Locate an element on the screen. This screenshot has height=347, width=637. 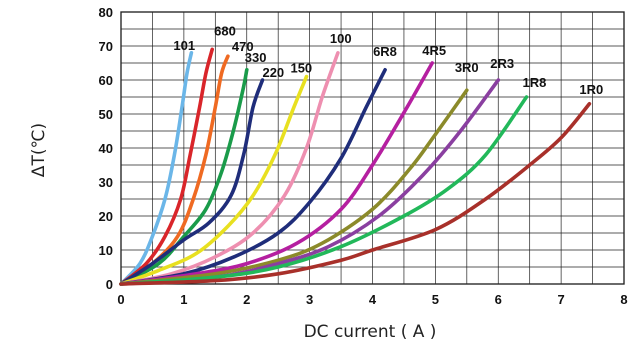
y-tick-label: 10 is located at coordinates (106, 250).